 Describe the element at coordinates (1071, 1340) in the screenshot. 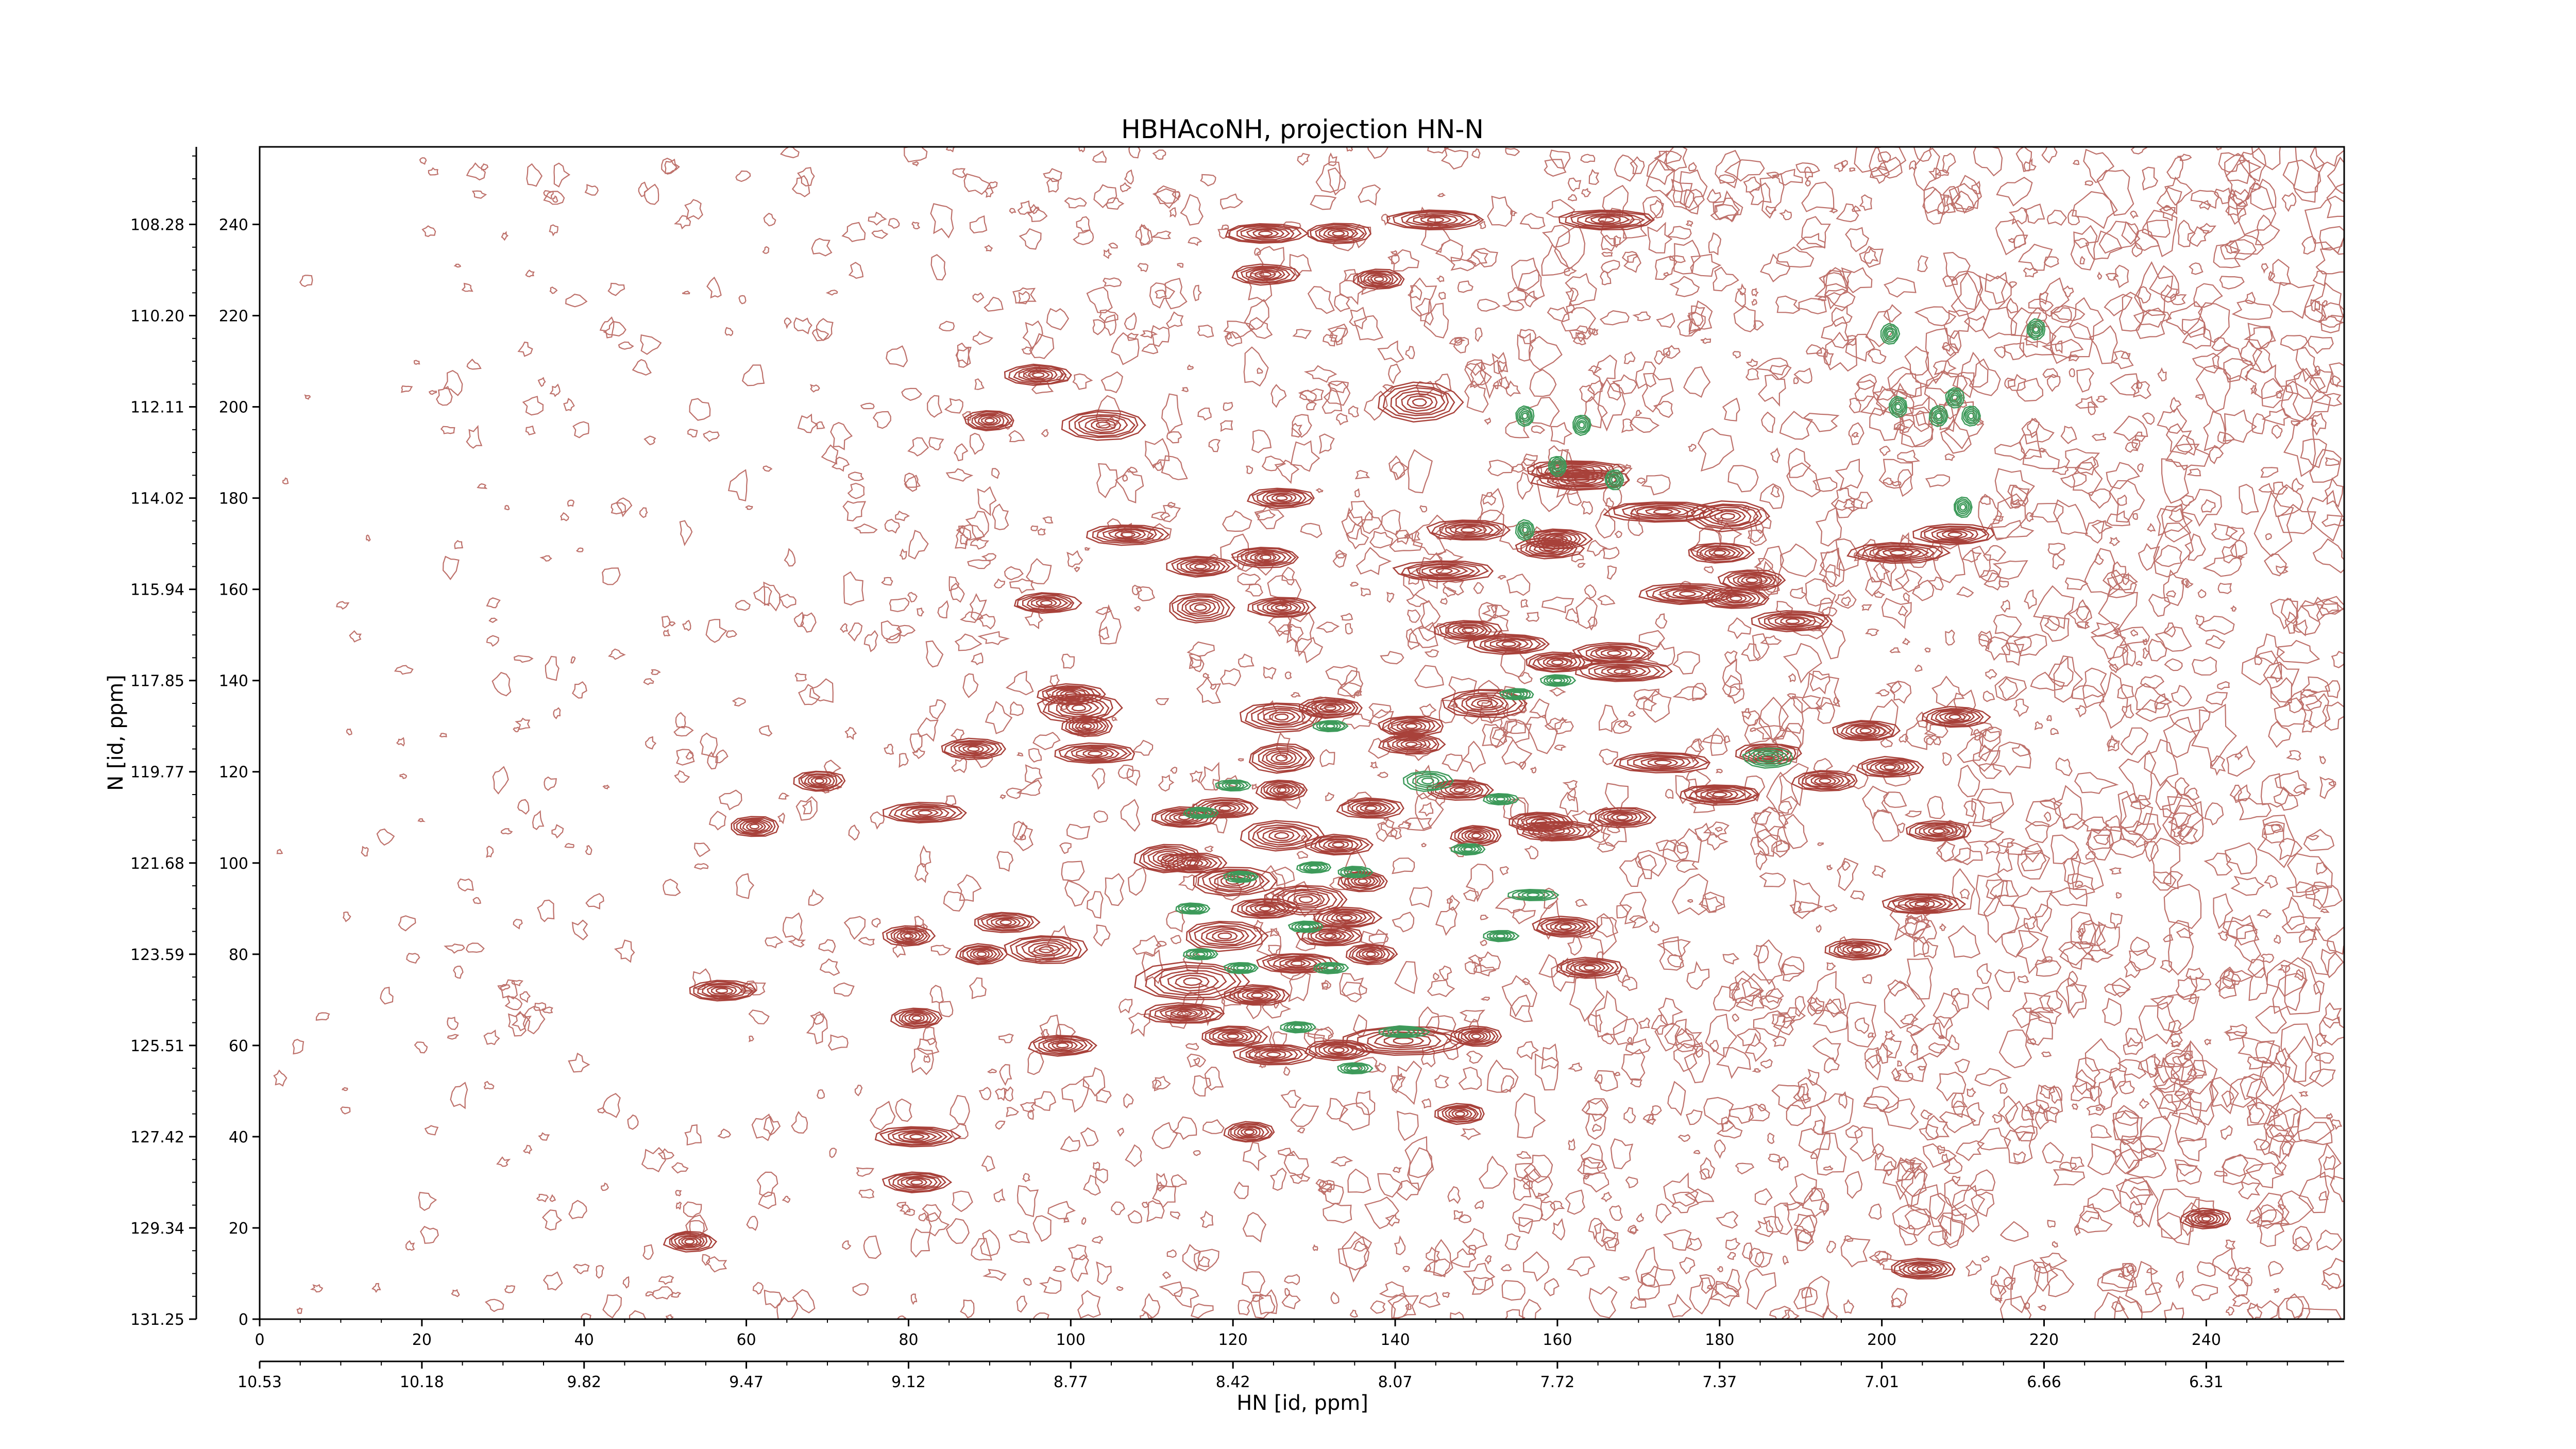

I see `x-index-tick-label: 100` at that location.